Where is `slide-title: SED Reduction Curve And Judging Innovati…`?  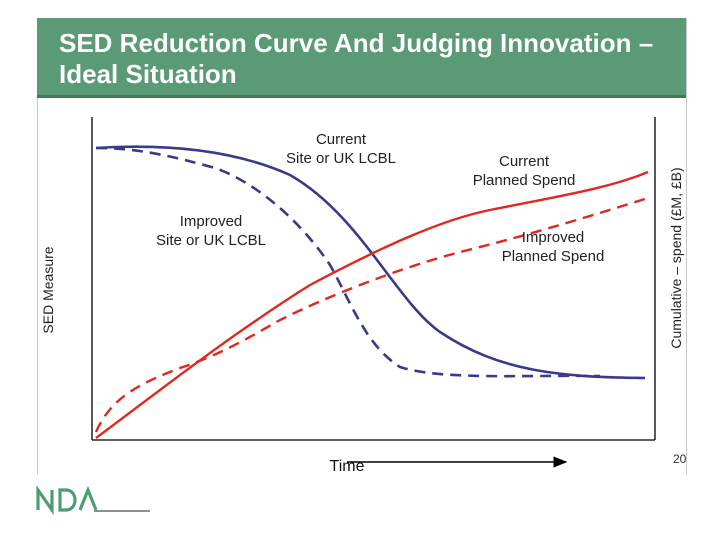 slide-title: SED Reduction Curve And Judging Innovati… is located at coordinates (356, 58).